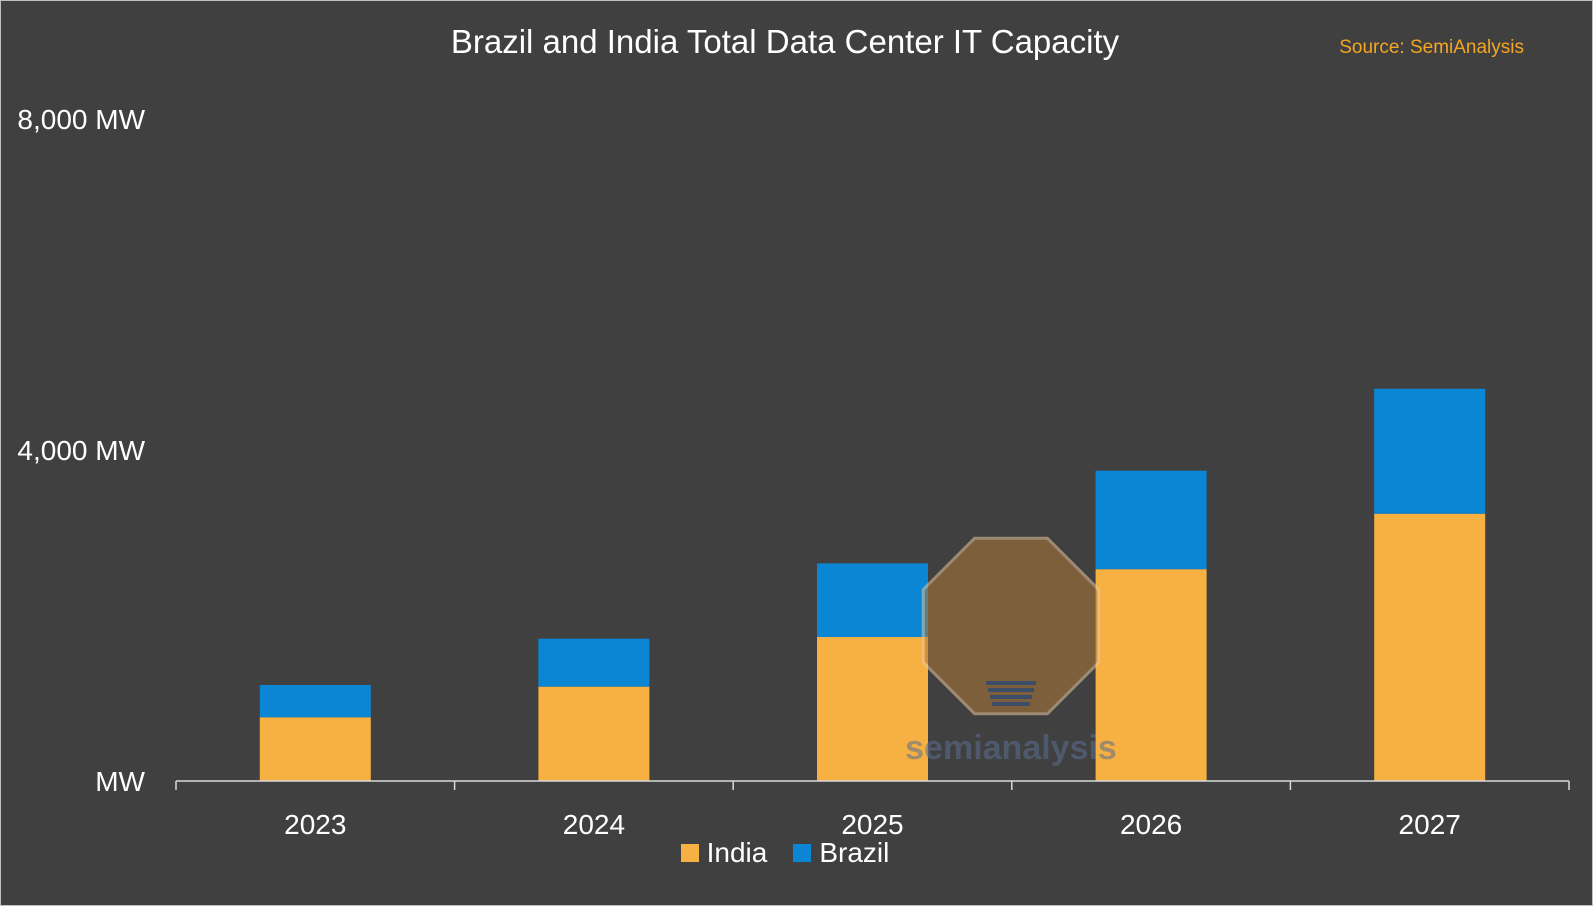 The width and height of the screenshot is (1593, 906). What do you see at coordinates (785, 853) in the screenshot?
I see `legend: India Brazil` at bounding box center [785, 853].